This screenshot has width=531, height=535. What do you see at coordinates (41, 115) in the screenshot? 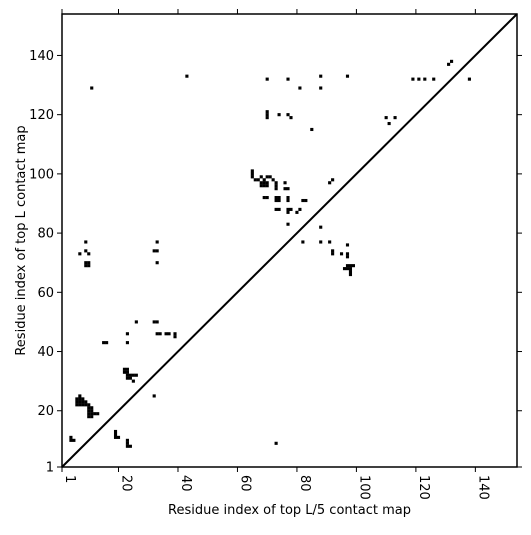
I see `y-tick-label: 120` at bounding box center [41, 115].